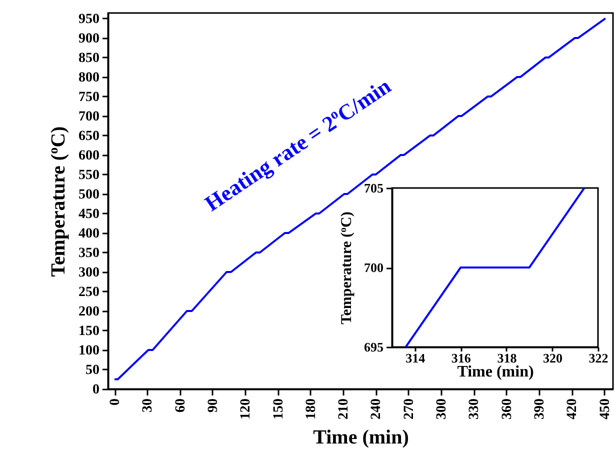  I want to click on y-tick-label: 650, so click(89, 136).